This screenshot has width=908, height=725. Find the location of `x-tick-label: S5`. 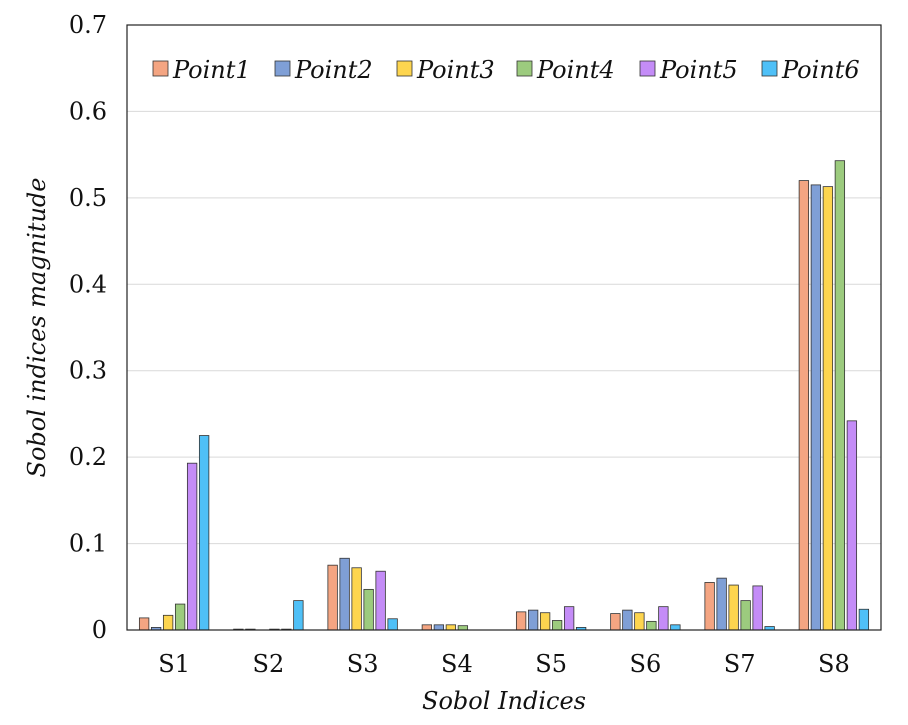

x-tick-label: S5 is located at coordinates (551, 664).